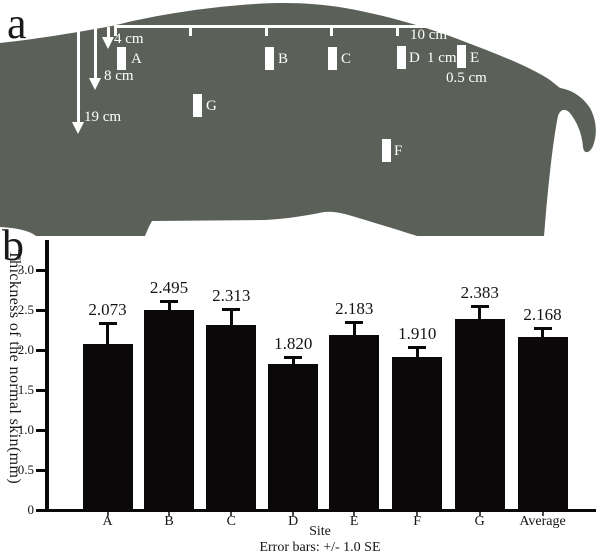 This screenshot has width=600, height=557. What do you see at coordinates (169, 521) in the screenshot?
I see `category-label: B` at bounding box center [169, 521].